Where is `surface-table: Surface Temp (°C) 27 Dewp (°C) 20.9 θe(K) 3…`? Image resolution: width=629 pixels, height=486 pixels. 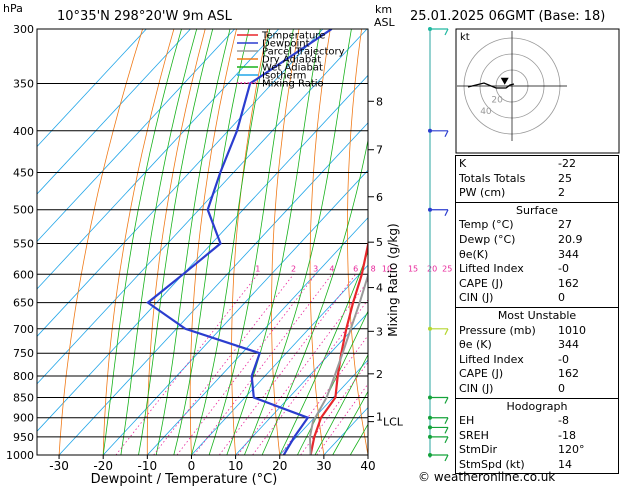
surface-table: Surface Temp (°C) 27 Dewp (°C) 20.9 θe(K) 3… is located at coordinates (537, 255).